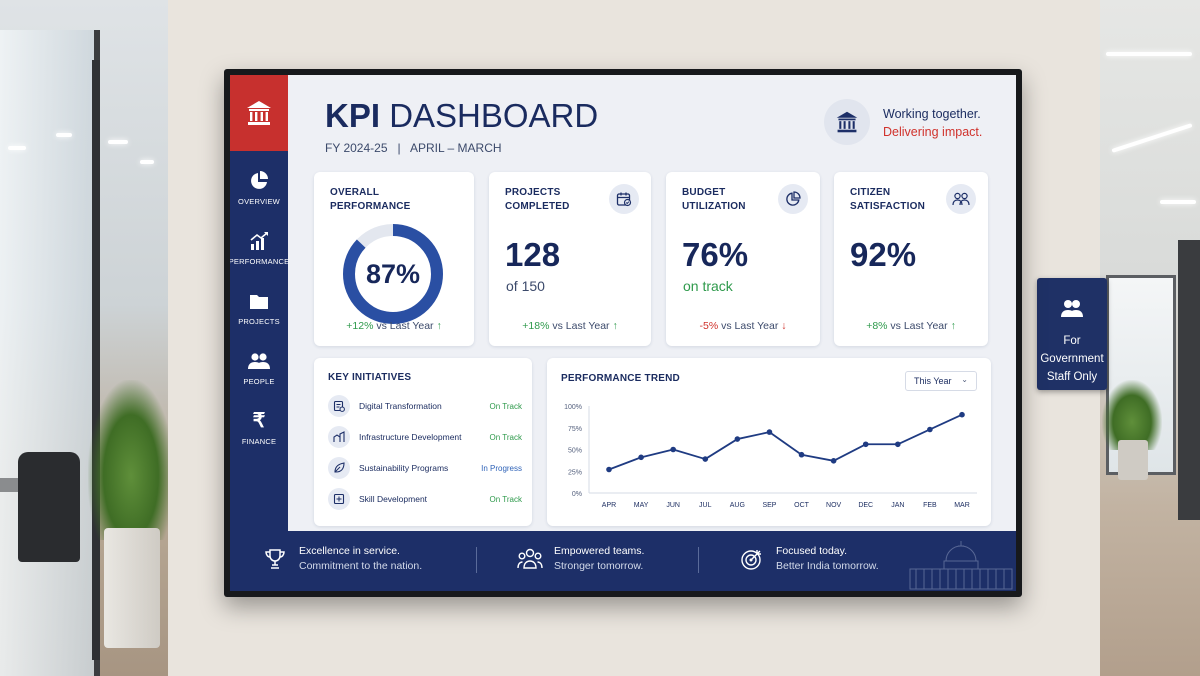 This screenshot has width=1200, height=676. Describe the element at coordinates (259, 201) in the screenshot. I see `sidebar-item-label: OVERVIEW` at that location.